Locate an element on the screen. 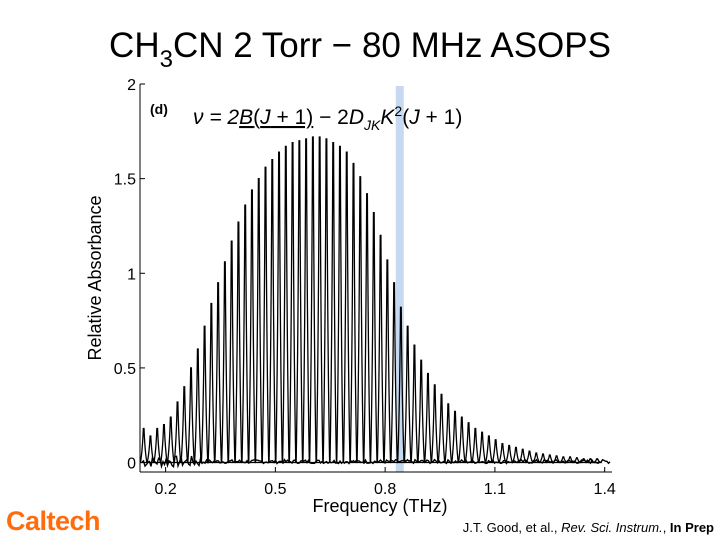 The width and height of the screenshot is (720, 540). y-axis-label: Relative Absorbance is located at coordinates (95, 277).